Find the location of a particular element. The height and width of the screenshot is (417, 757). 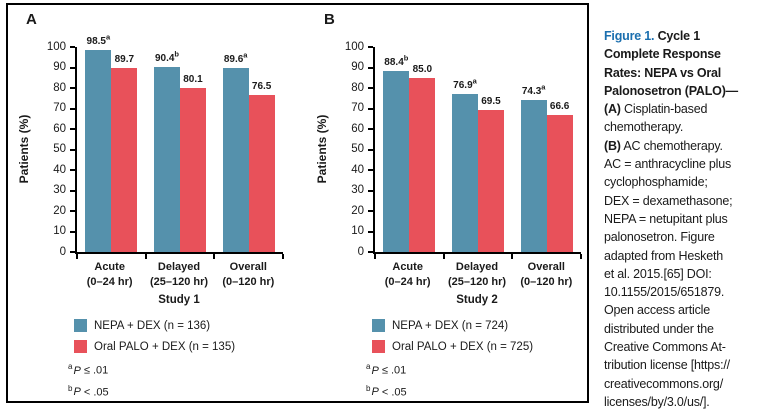

bar-group: 76.9a 69.5 is located at coordinates (478, 149).